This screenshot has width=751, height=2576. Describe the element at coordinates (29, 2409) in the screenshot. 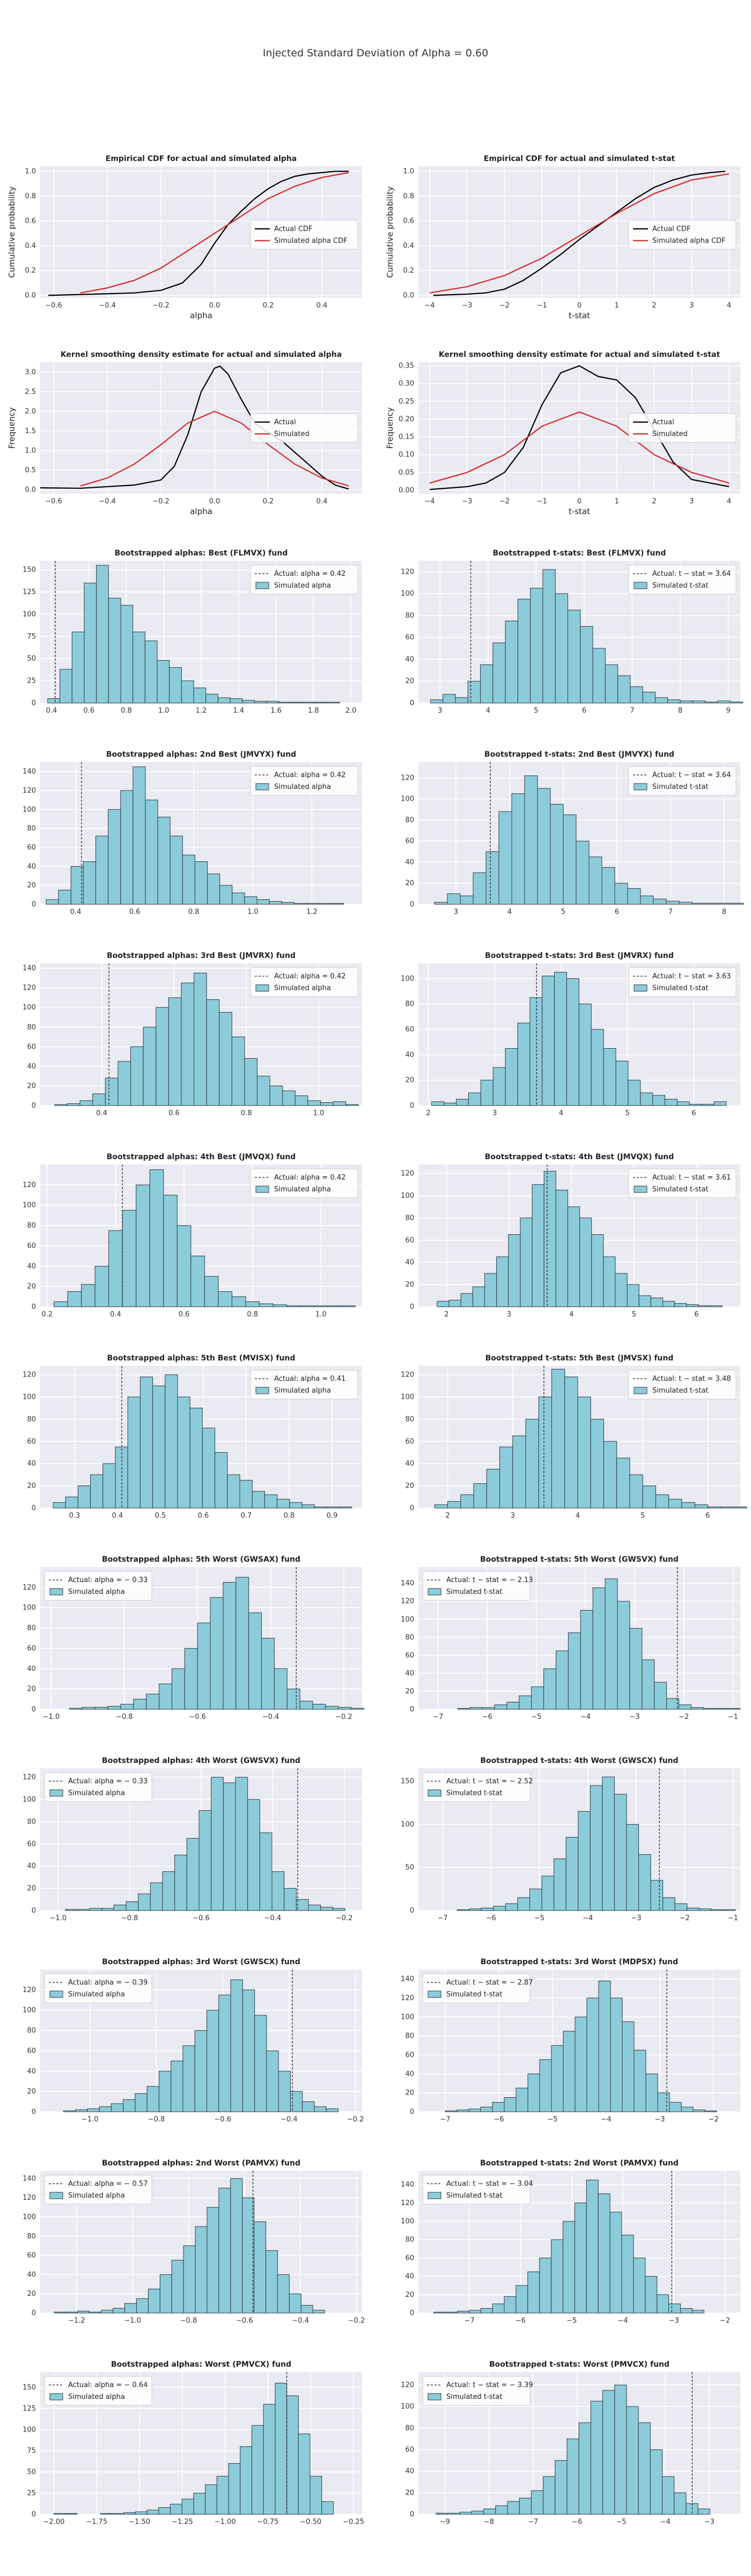

I see `y-tick-label: 125` at that location.